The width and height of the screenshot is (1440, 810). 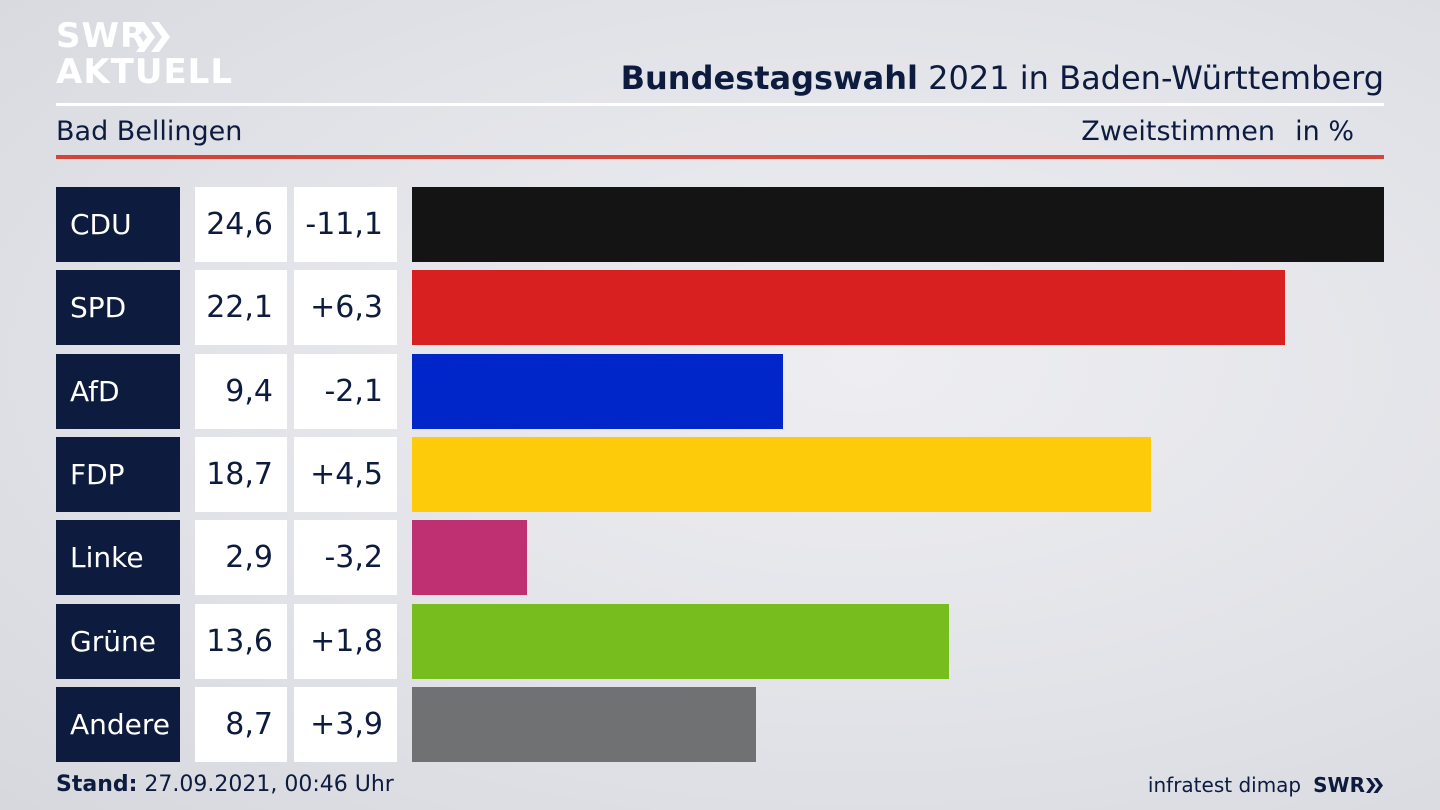 I want to click on result-row: AfD 9,4 -2,1, so click(x=720, y=391).